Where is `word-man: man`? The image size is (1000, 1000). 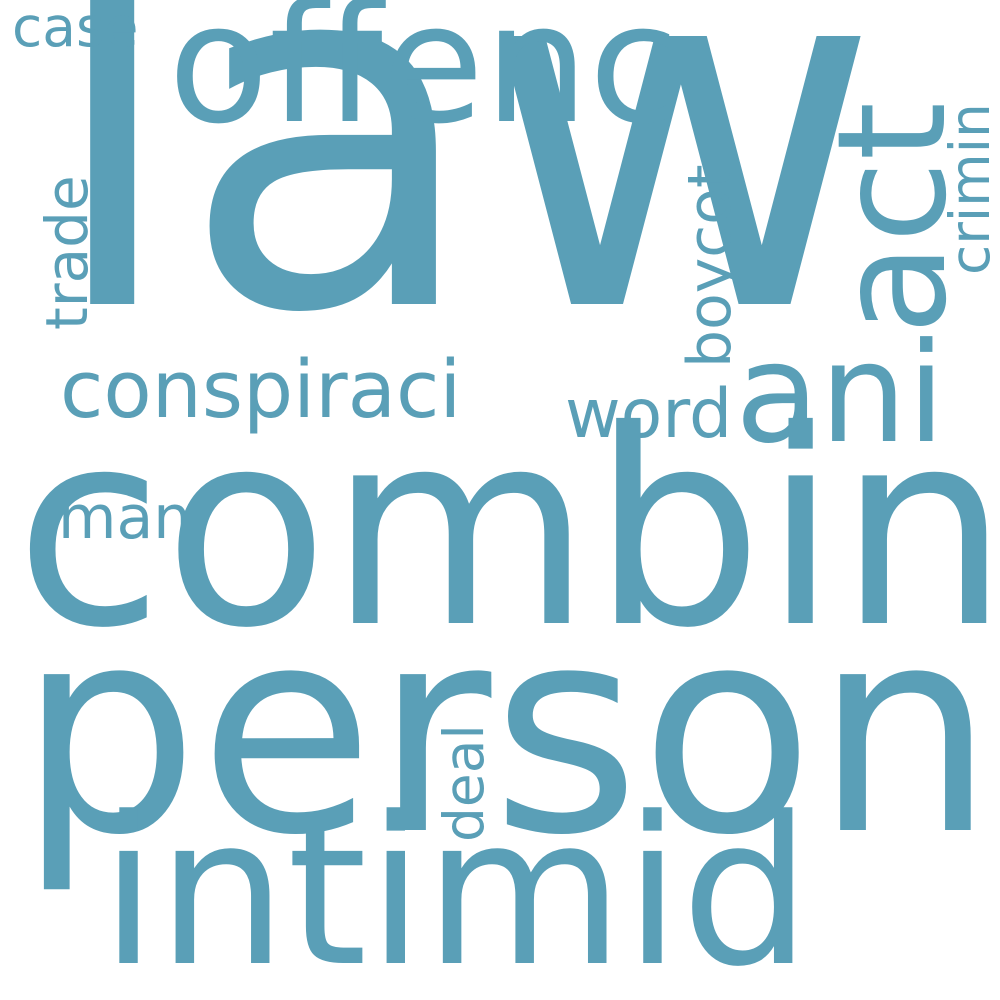
word-man: man is located at coordinates (125, 518).